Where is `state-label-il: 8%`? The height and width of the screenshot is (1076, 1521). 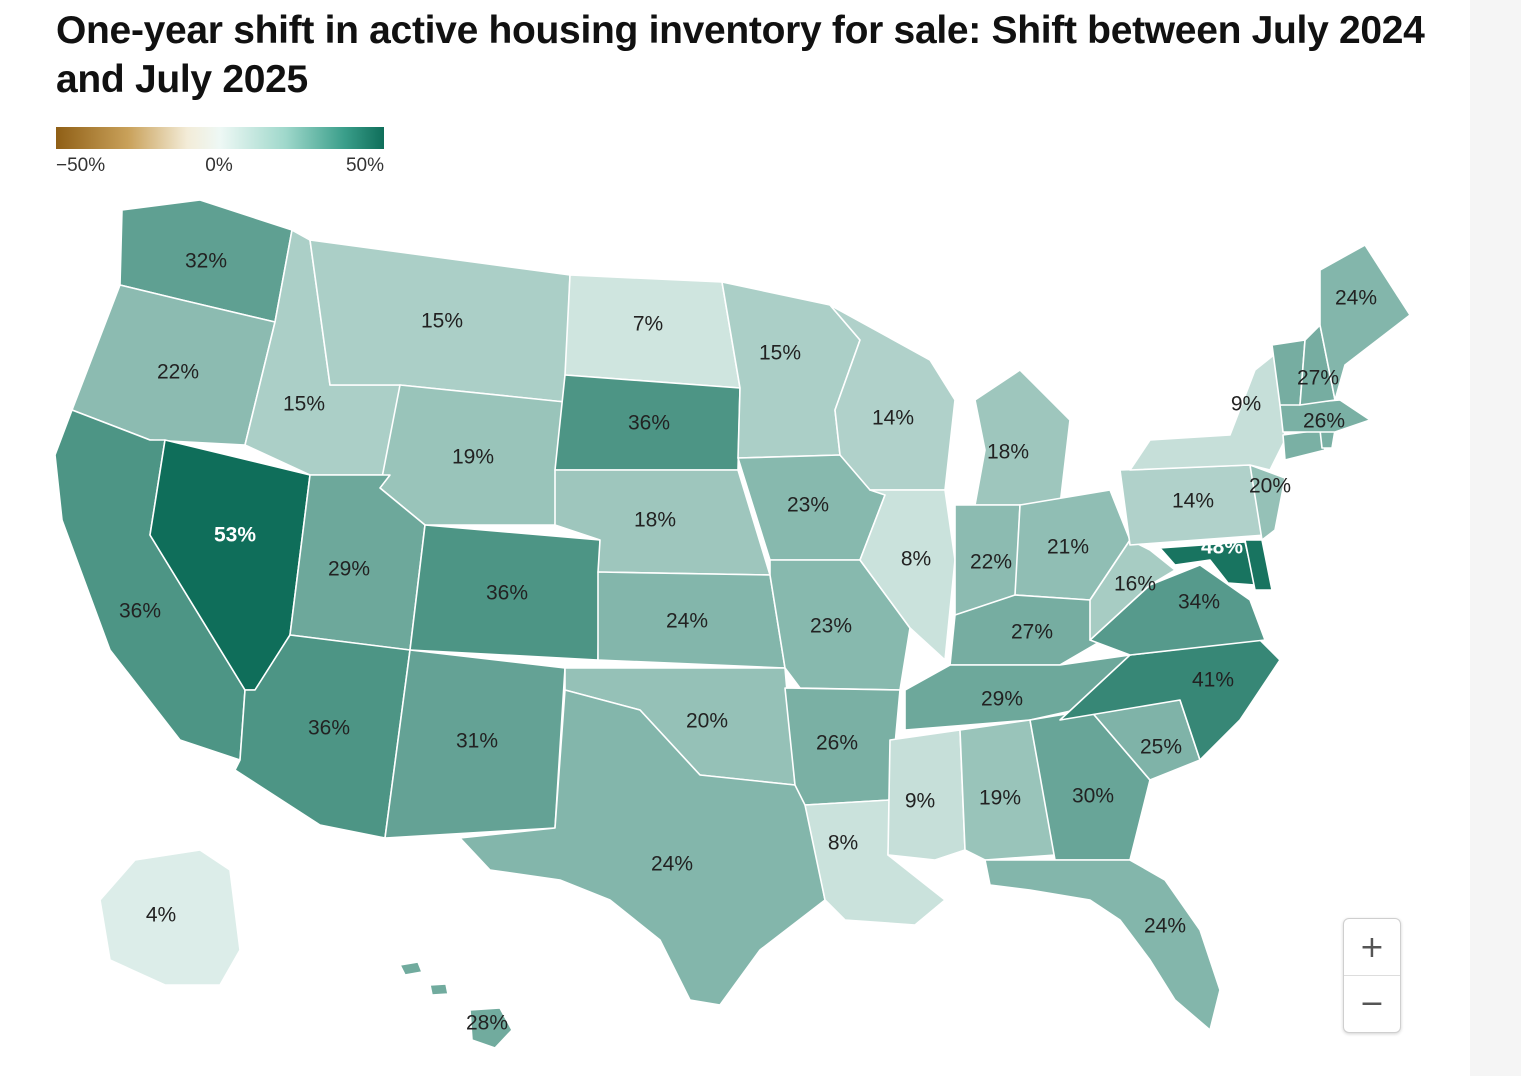
state-label-il: 8% is located at coordinates (916, 559).